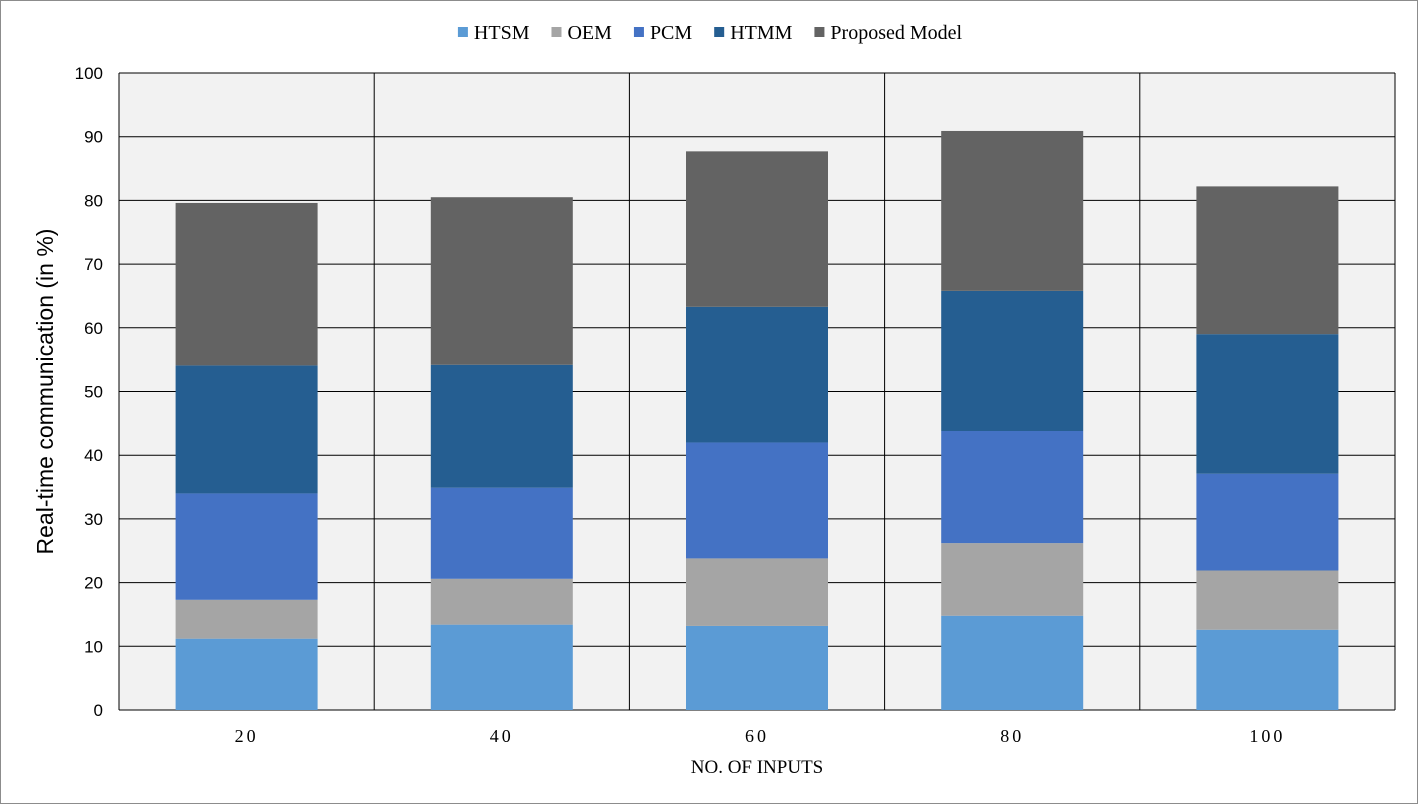 This screenshot has width=1418, height=805. What do you see at coordinates (93, 200) in the screenshot?
I see `y-tick-label: 80` at bounding box center [93, 200].